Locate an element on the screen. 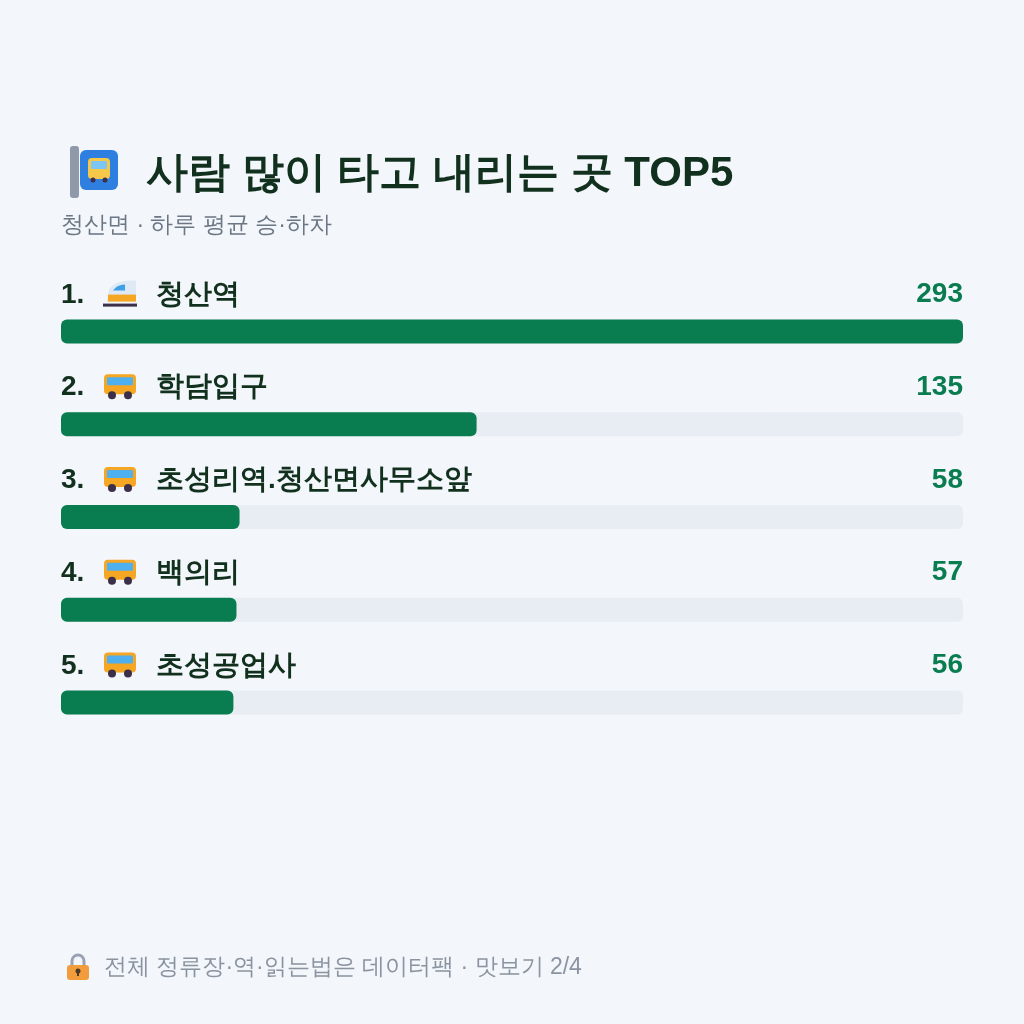  text: 전체 정류장·역·읽는법은 데이터팩 · 맛보기 2/4 is located at coordinates (343, 966).